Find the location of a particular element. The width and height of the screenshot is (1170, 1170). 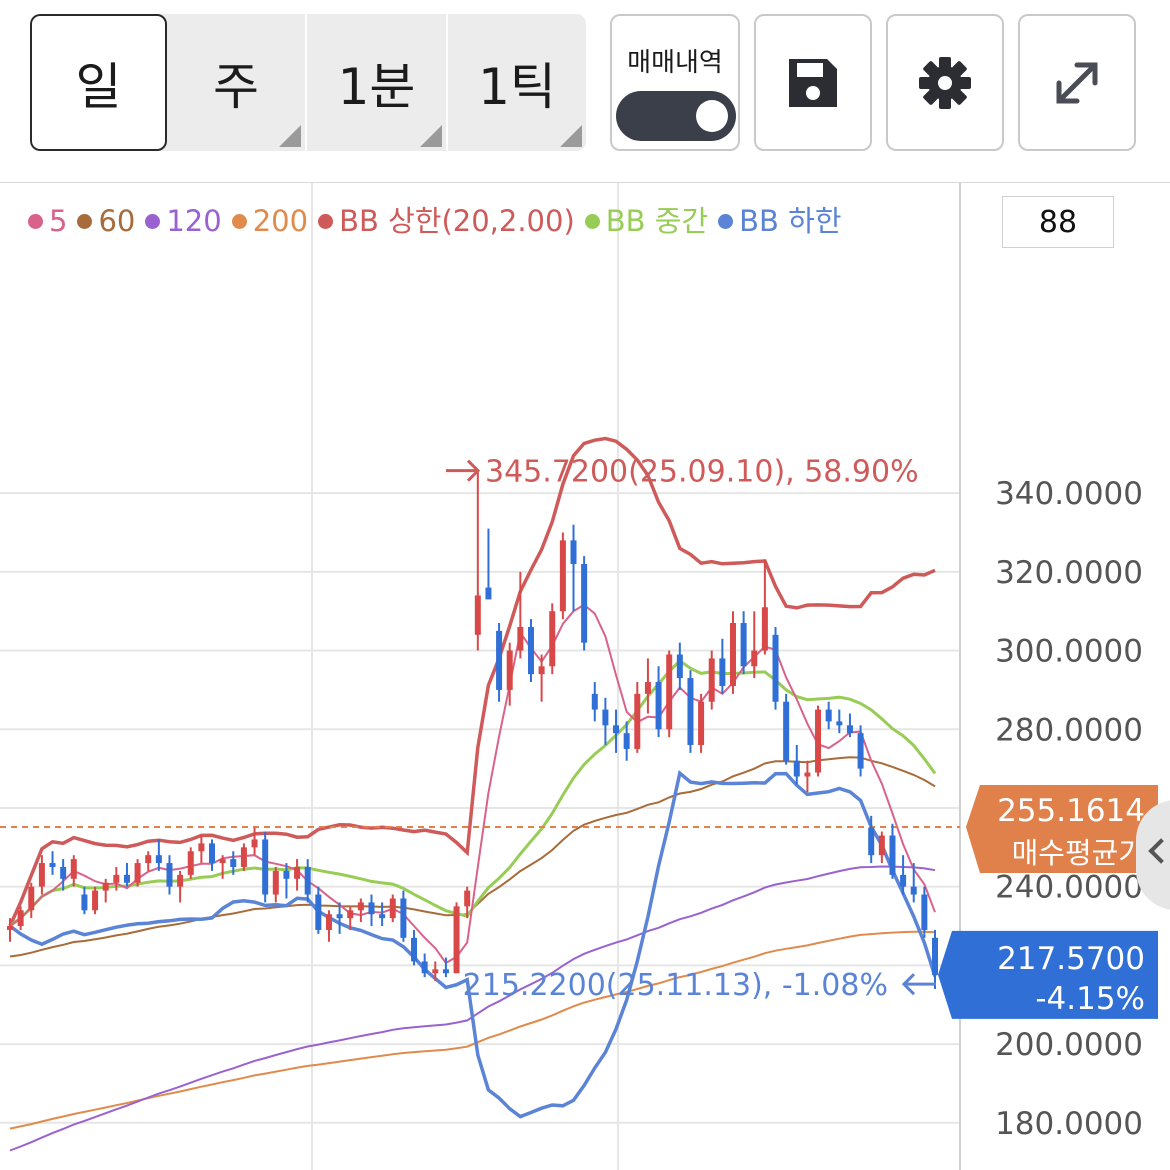

save-icon is located at coordinates (813, 82).